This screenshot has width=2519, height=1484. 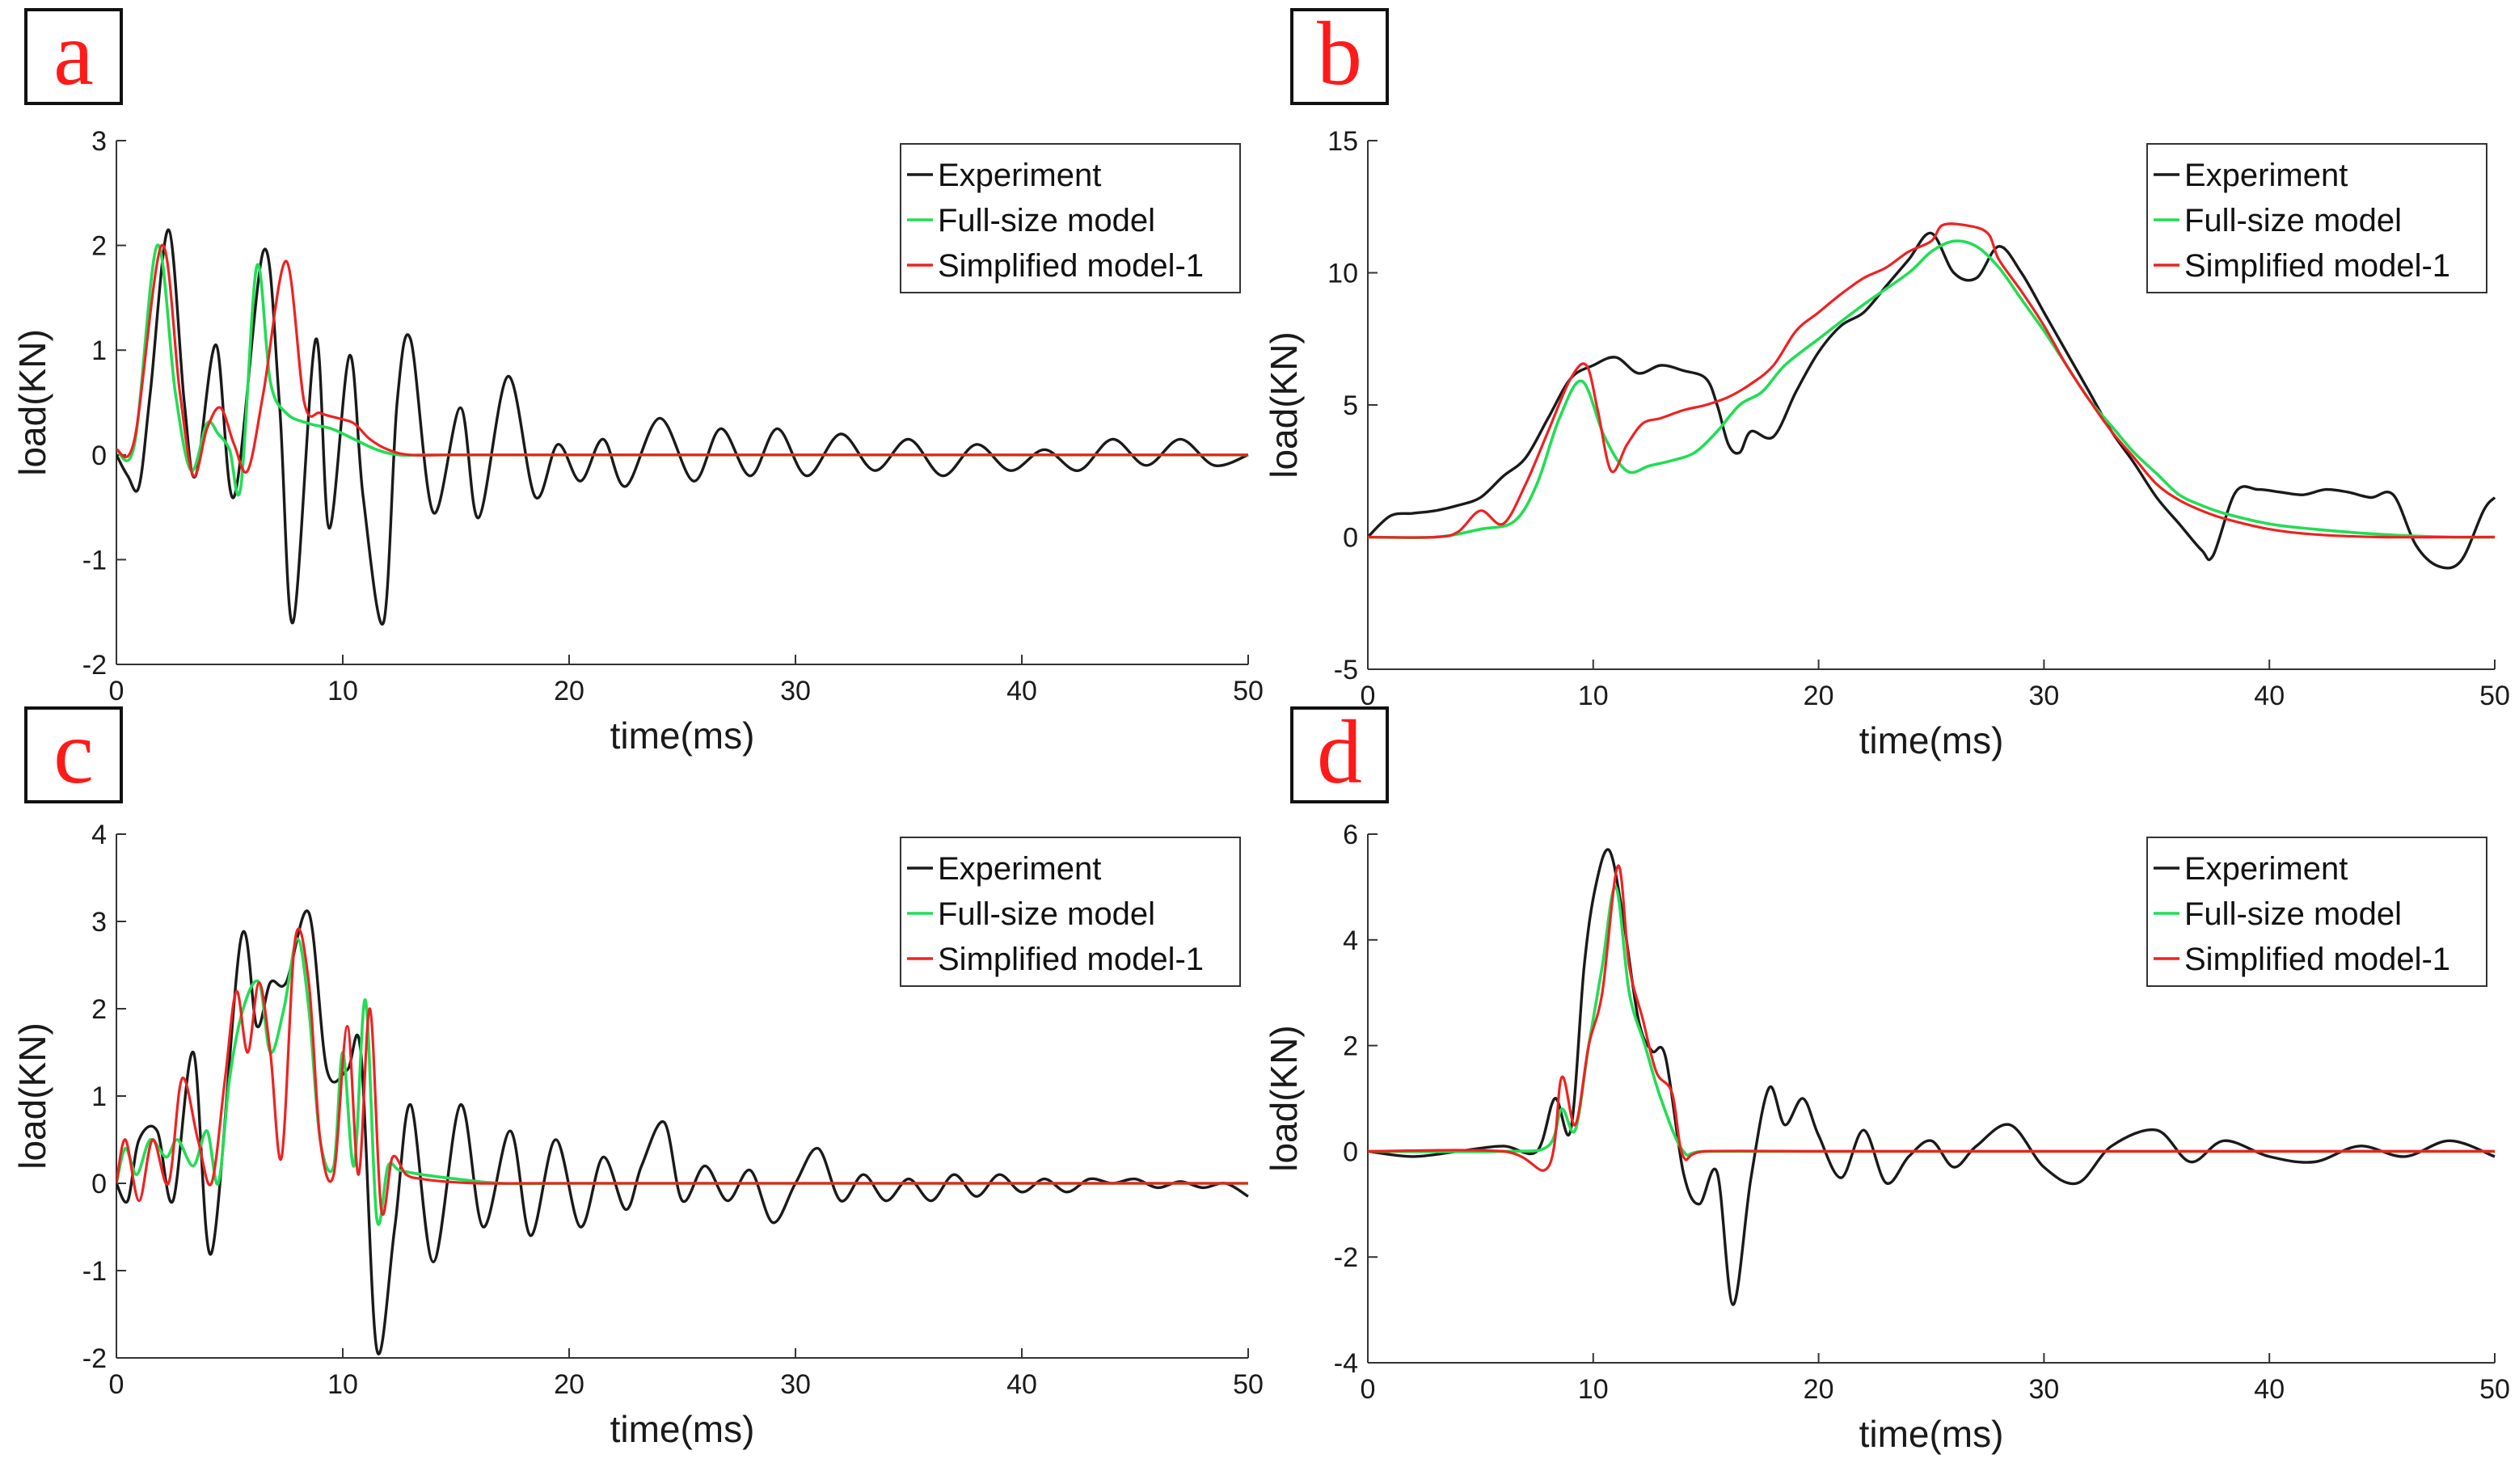 What do you see at coordinates (1346, 670) in the screenshot?
I see `y-tick-label: -5` at bounding box center [1346, 670].